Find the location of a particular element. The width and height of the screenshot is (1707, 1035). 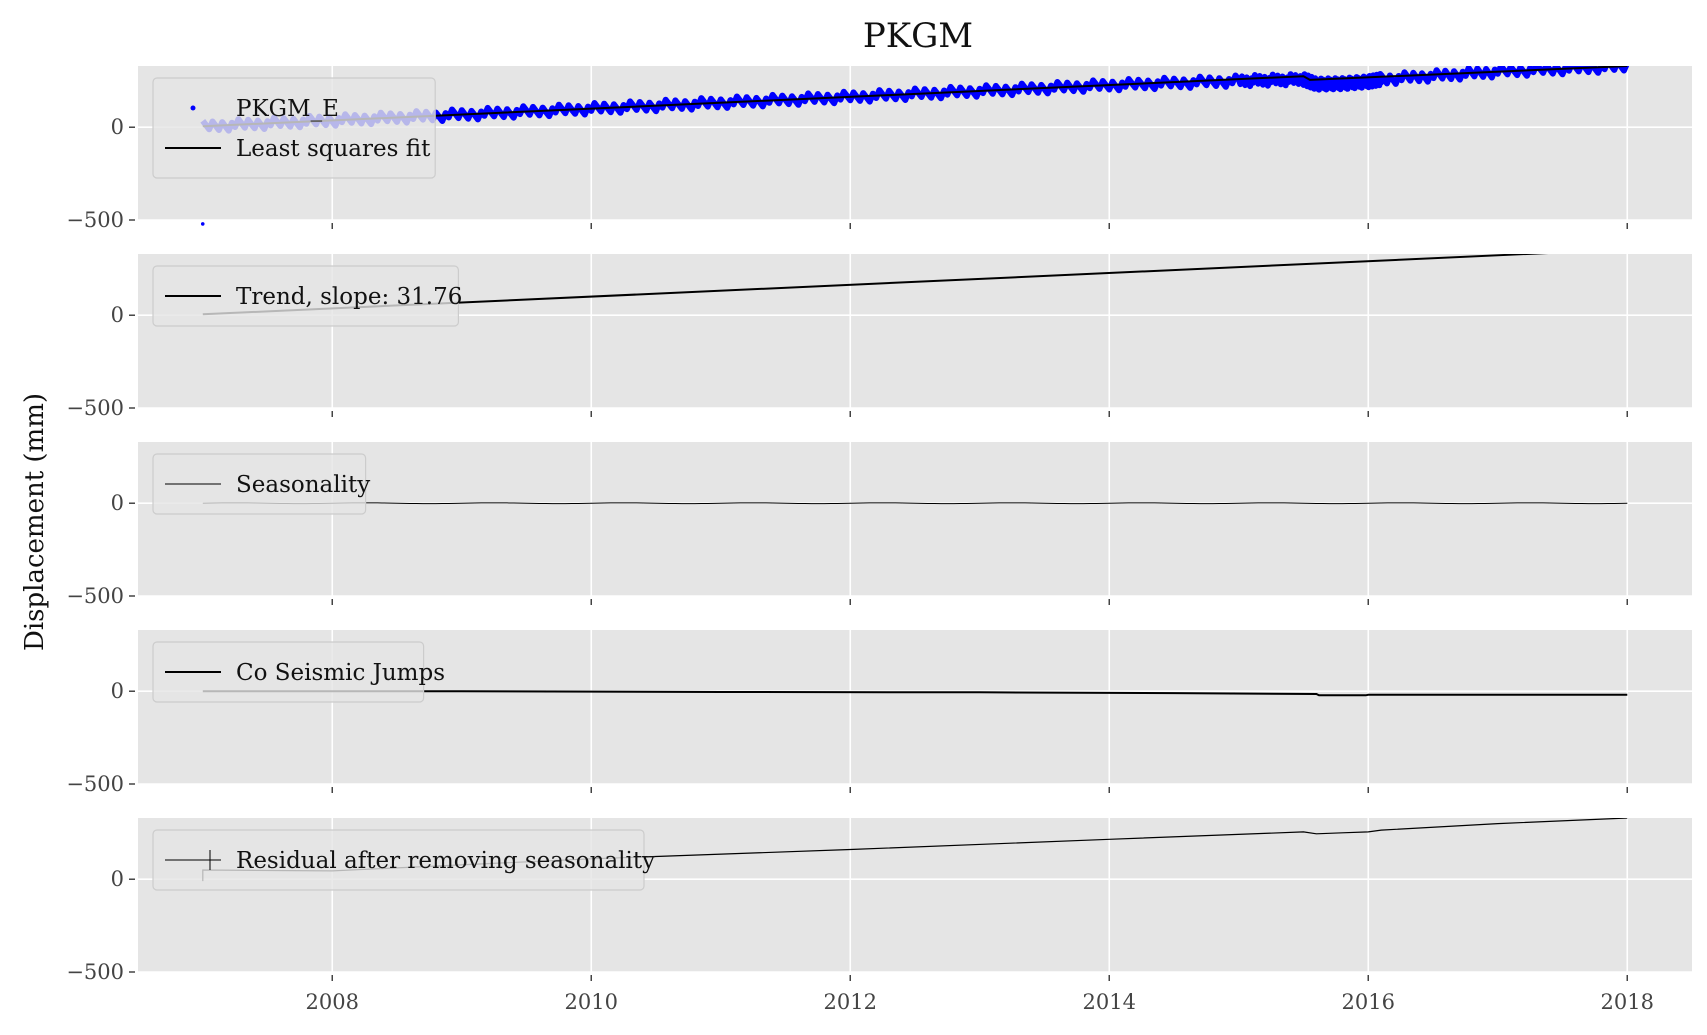

series-co-seismic-jumps is located at coordinates (915, 693).